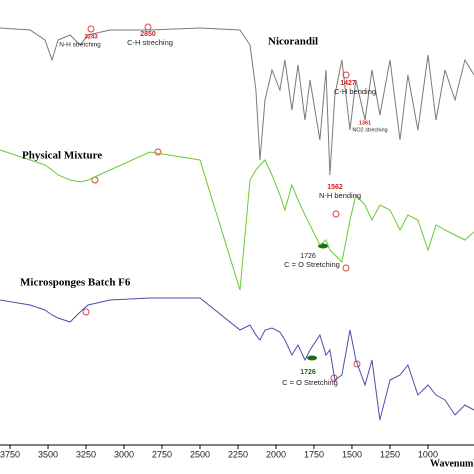 This screenshot has height=474, width=474. I want to click on annotation: C-H bending, so click(355, 91).